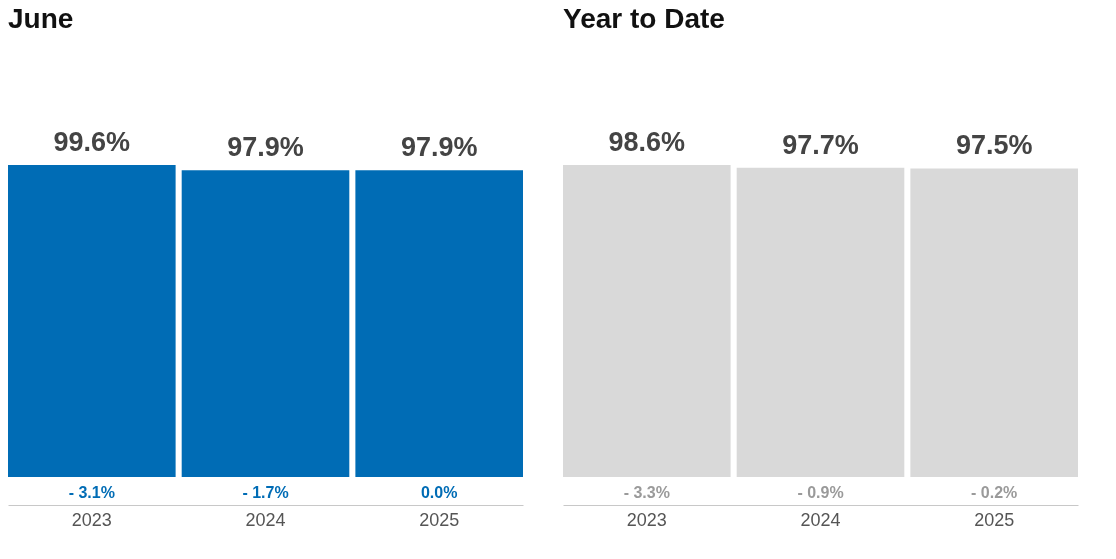 Image resolution: width=1116 pixels, height=559 pixels. Describe the element at coordinates (265, 492) in the screenshot. I see `text: - 1.7%` at that location.